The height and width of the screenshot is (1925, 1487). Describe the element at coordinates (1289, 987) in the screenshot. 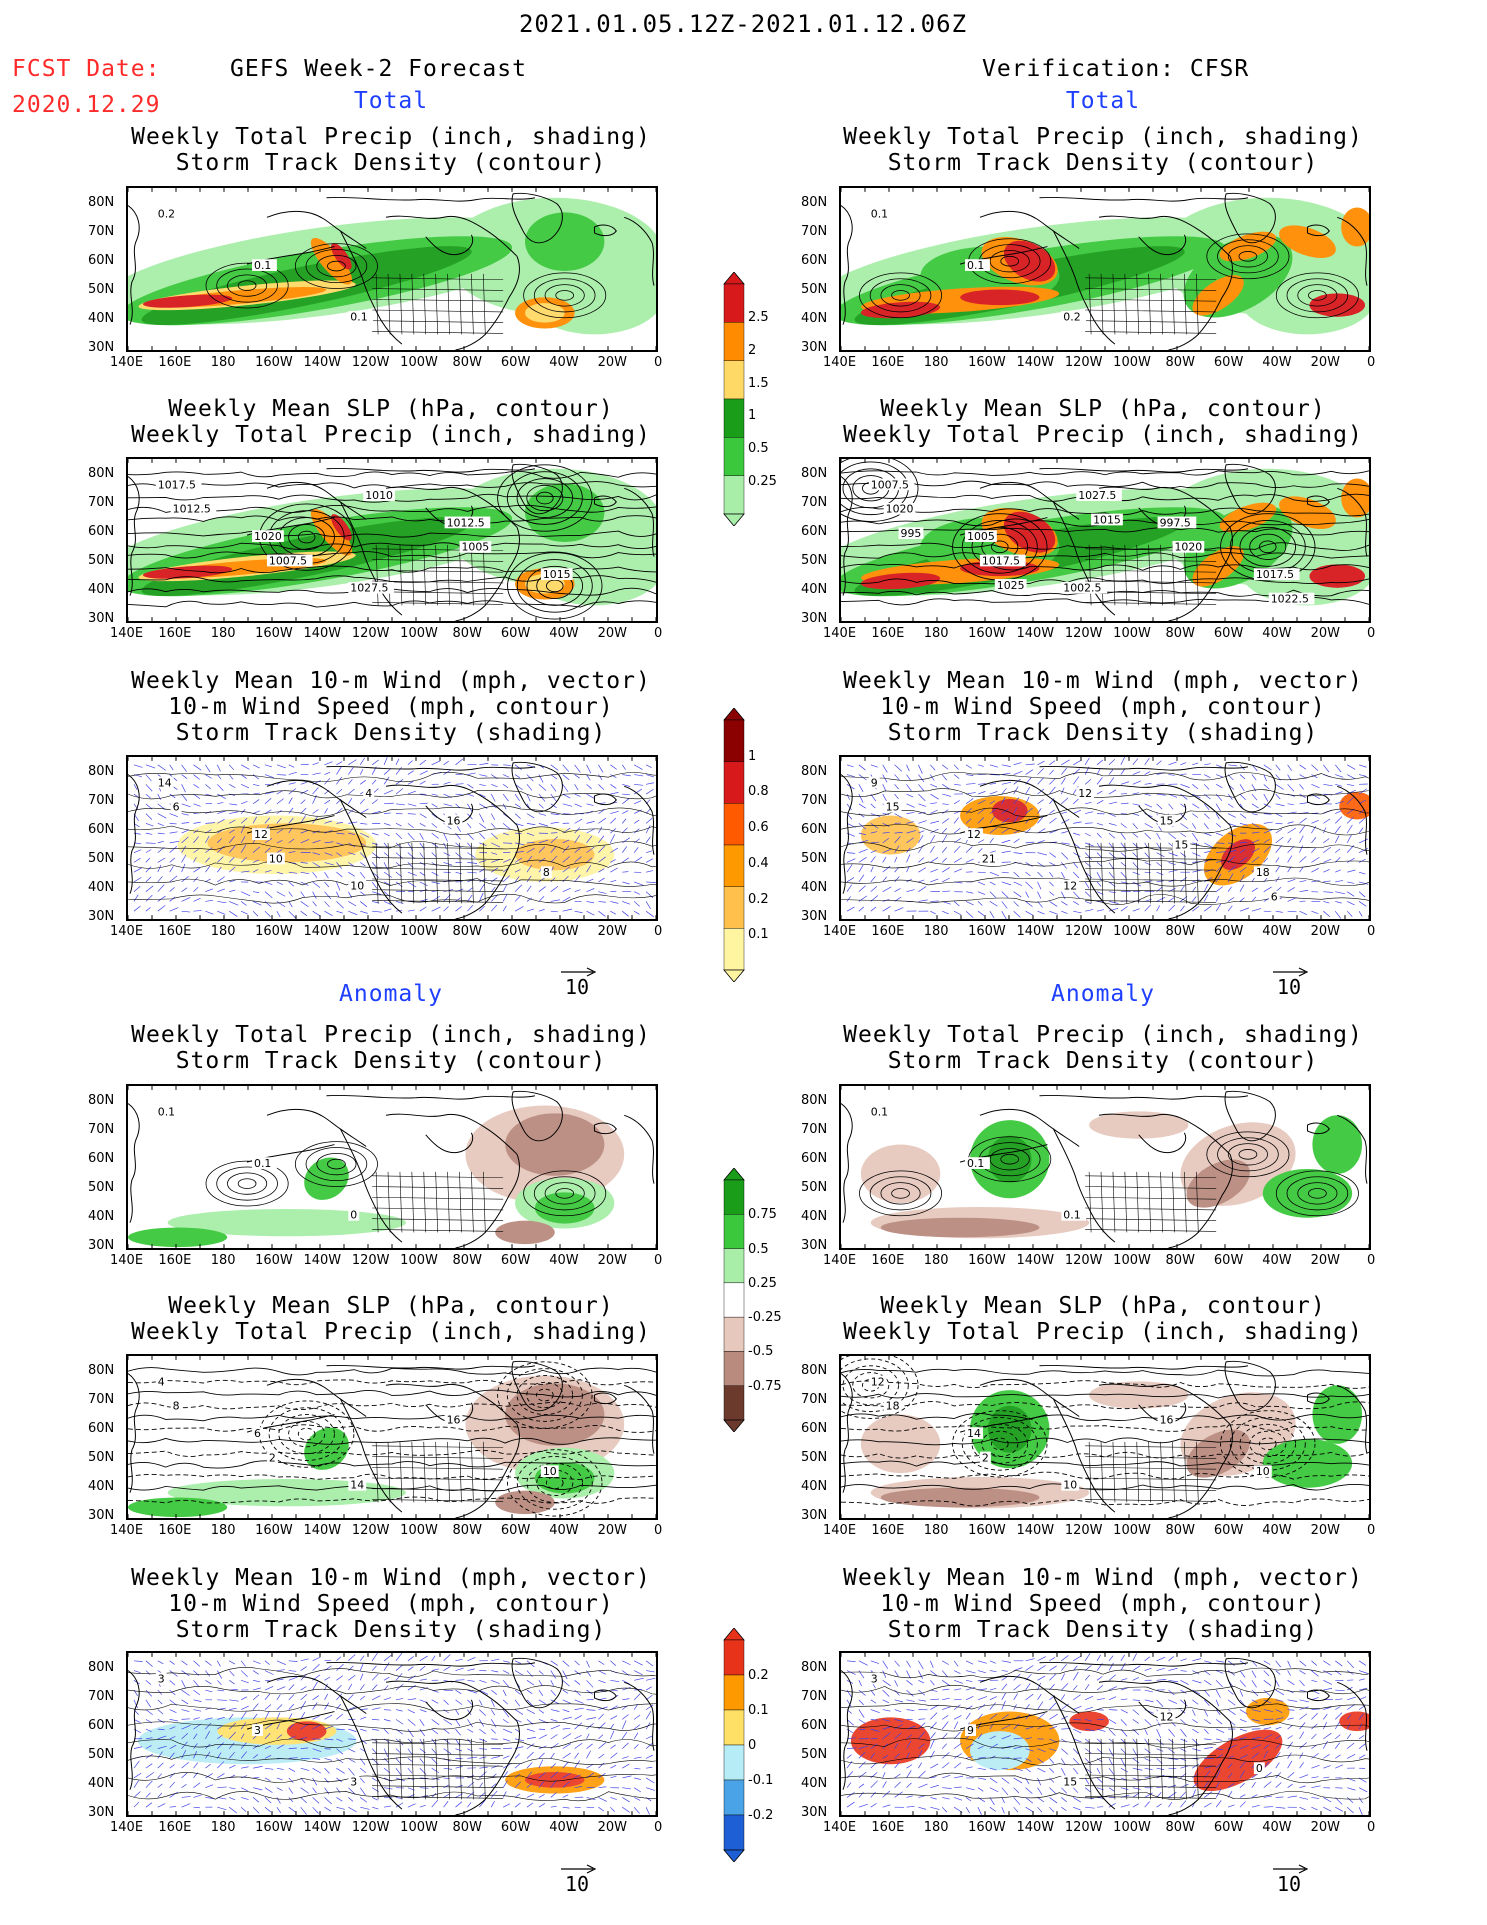

I see `reference-vector-label: 10` at that location.